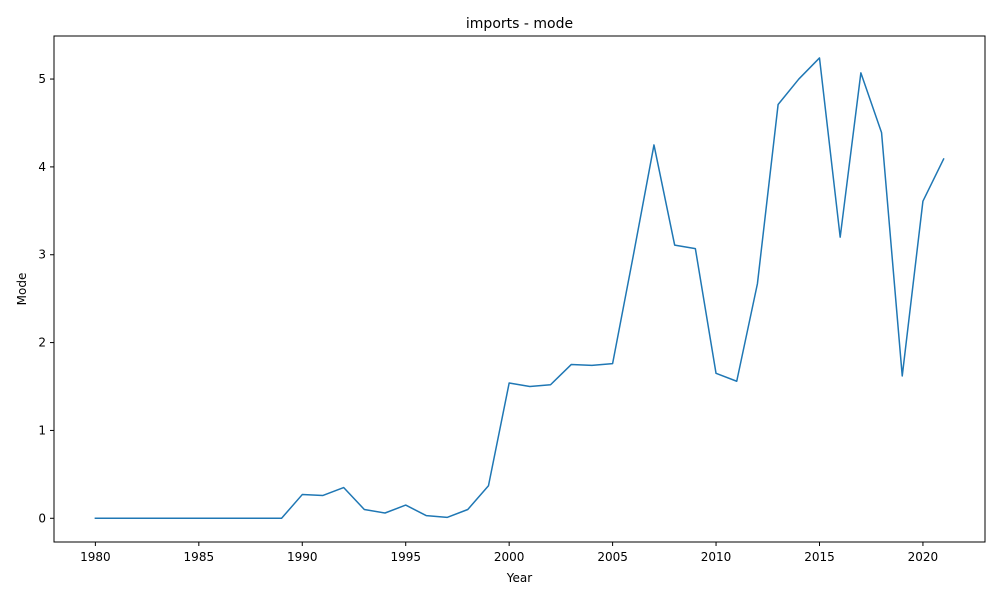  What do you see at coordinates (819, 557) in the screenshot?
I see `x-tick-label: 2015` at bounding box center [819, 557].